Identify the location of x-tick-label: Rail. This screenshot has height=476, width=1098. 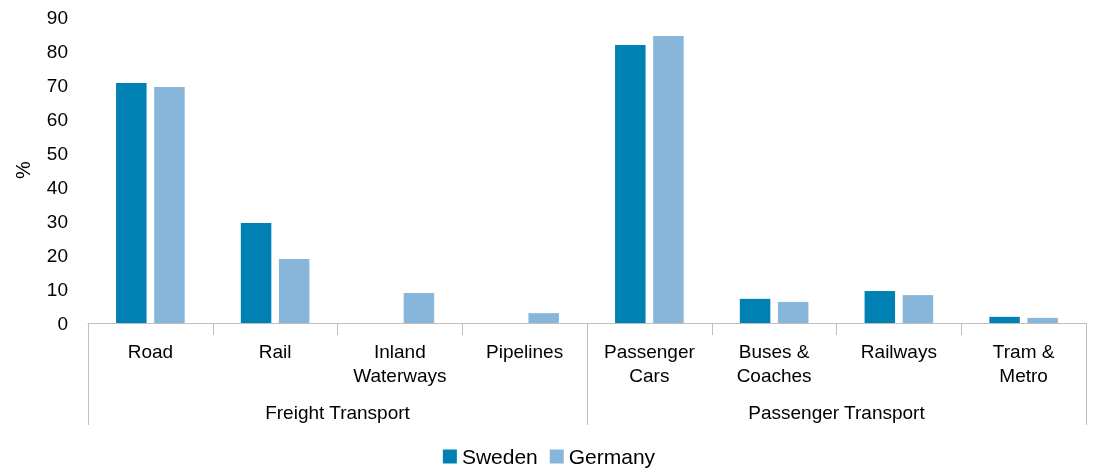
(275, 351).